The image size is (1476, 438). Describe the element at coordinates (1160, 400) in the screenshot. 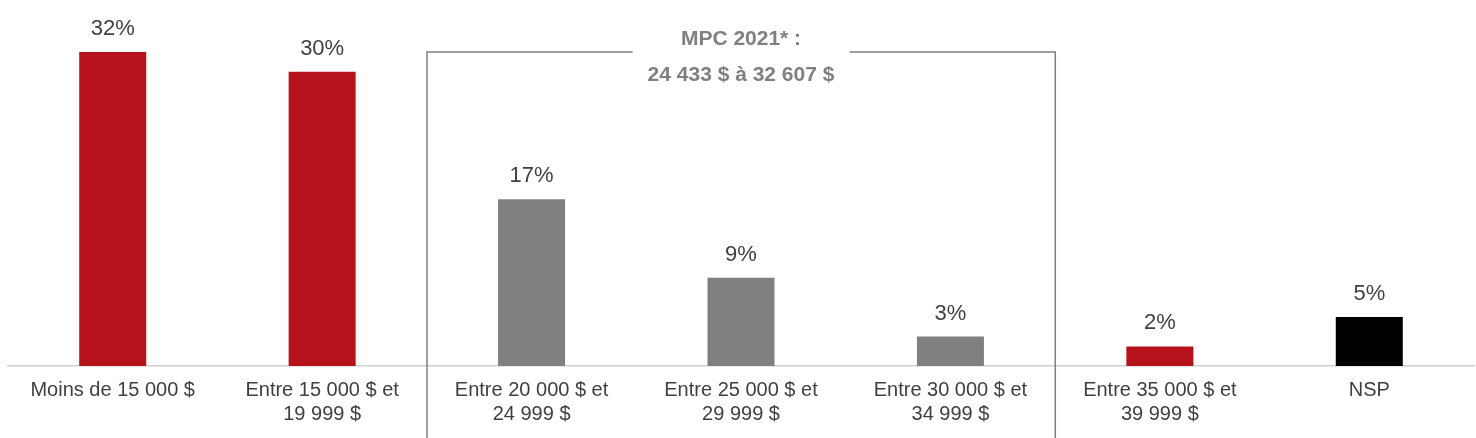

I see `x-tick-label: Entre 35 000 $ et 39 999 $` at that location.